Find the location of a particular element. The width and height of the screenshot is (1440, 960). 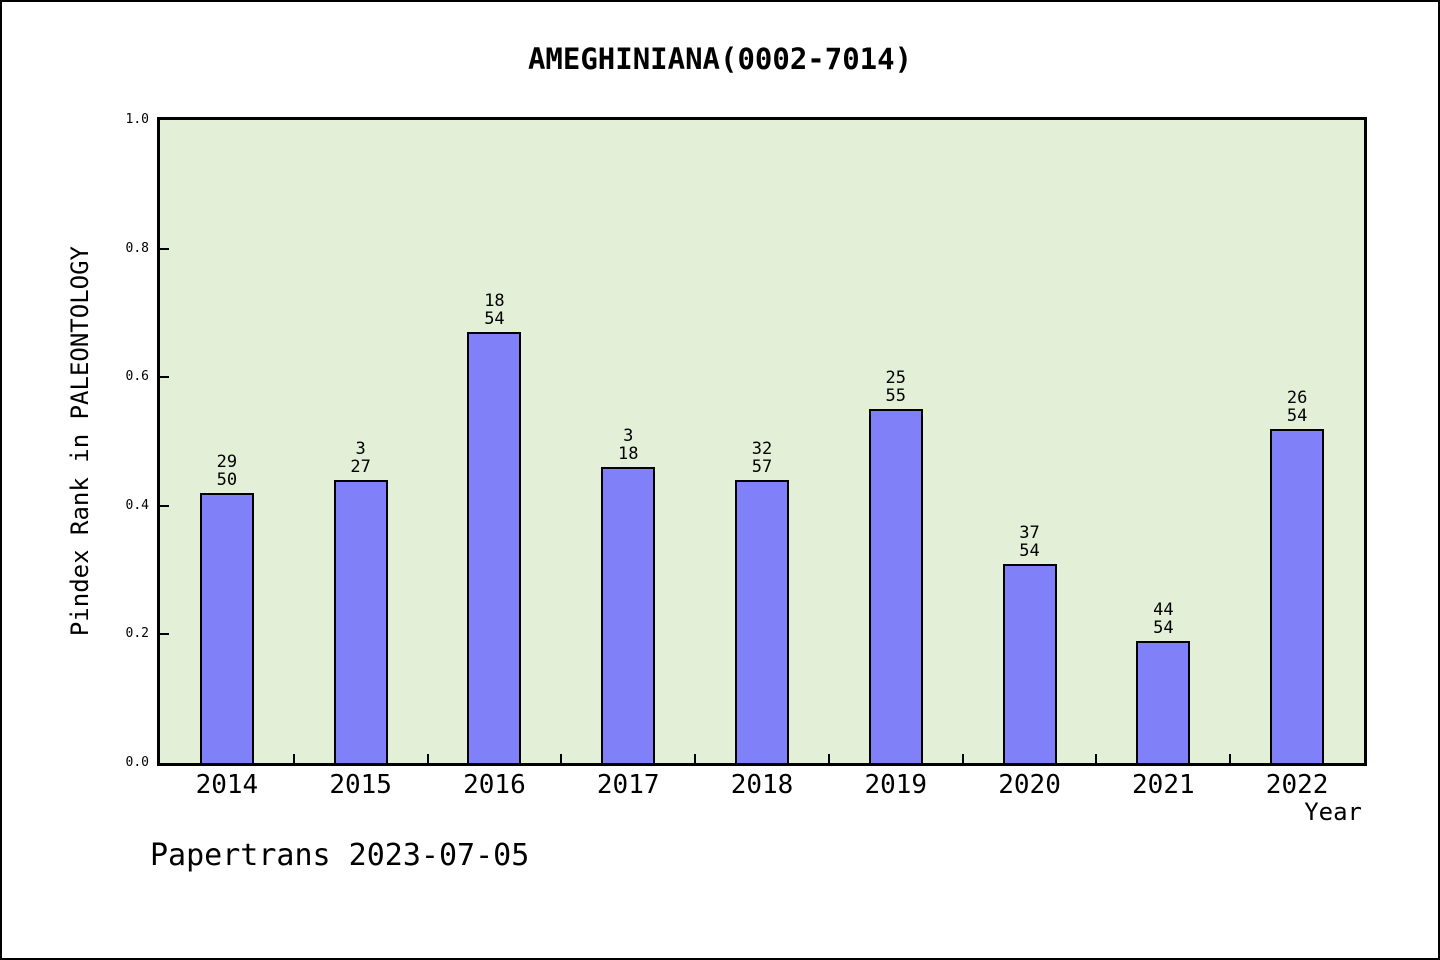

bar-2020 is located at coordinates (1029, 663).